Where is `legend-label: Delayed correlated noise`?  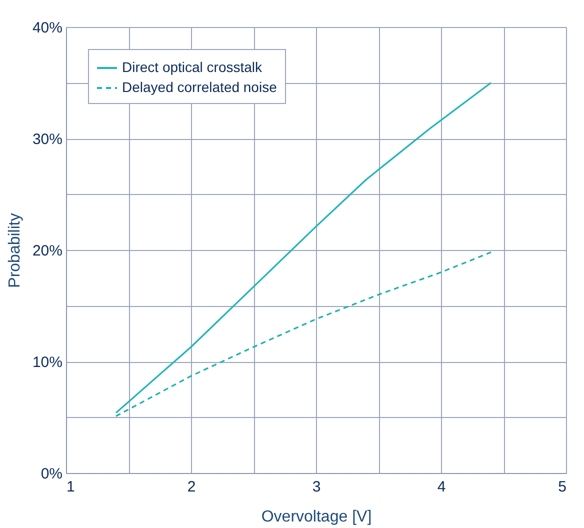
legend-label: Delayed correlated noise is located at coordinates (200, 87).